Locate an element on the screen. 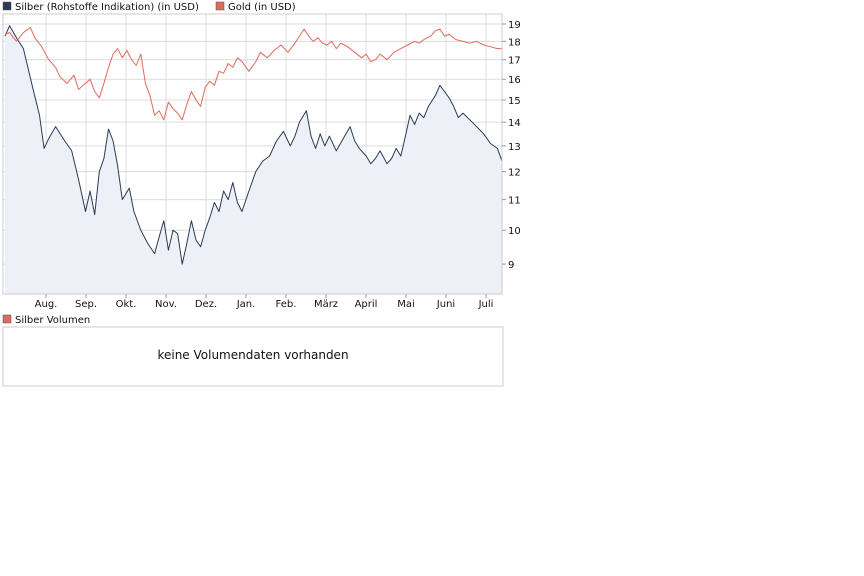  y-axis: 9 10 11 12 13 14 15 16 17 18 19 is located at coordinates (511, 145).